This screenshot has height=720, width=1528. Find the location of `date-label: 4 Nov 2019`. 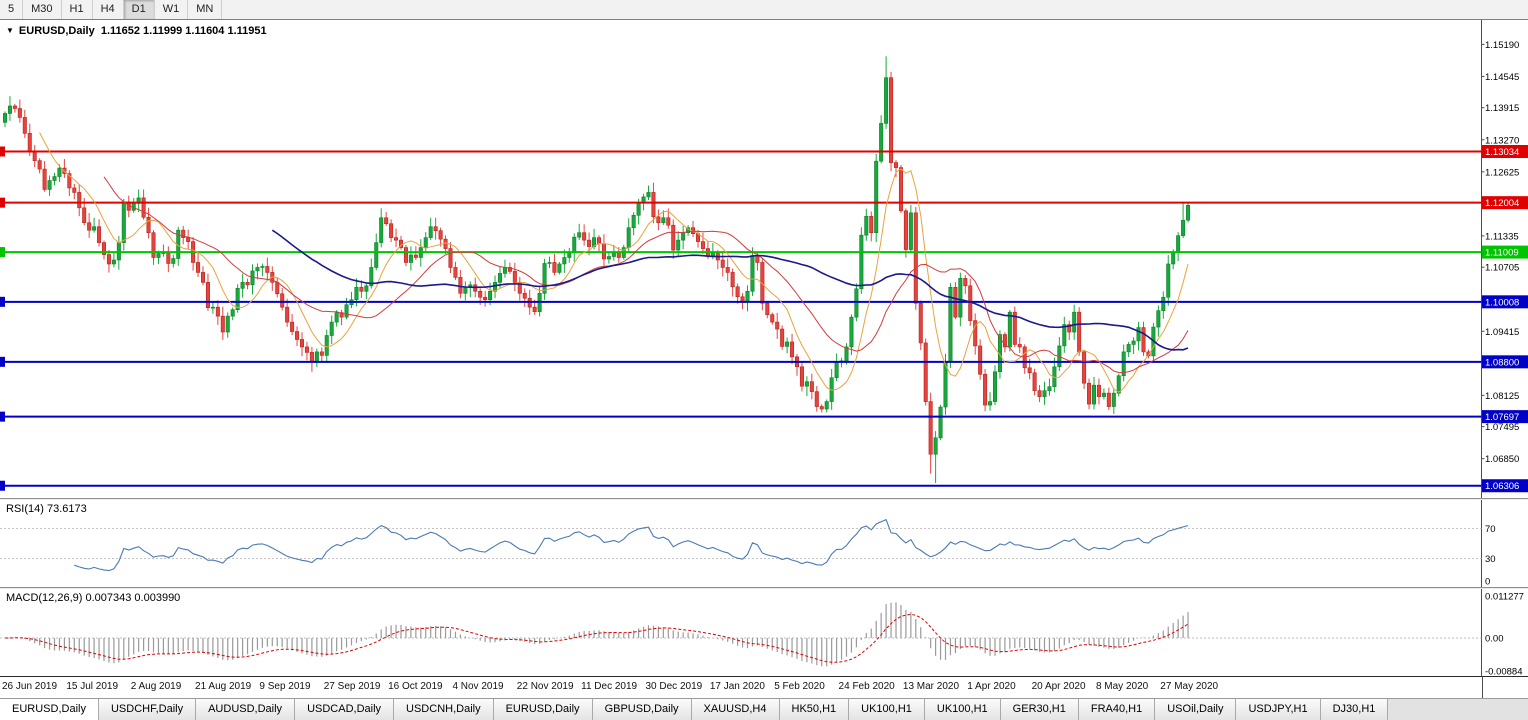

date-label: 4 Nov 2019 is located at coordinates (478, 686).